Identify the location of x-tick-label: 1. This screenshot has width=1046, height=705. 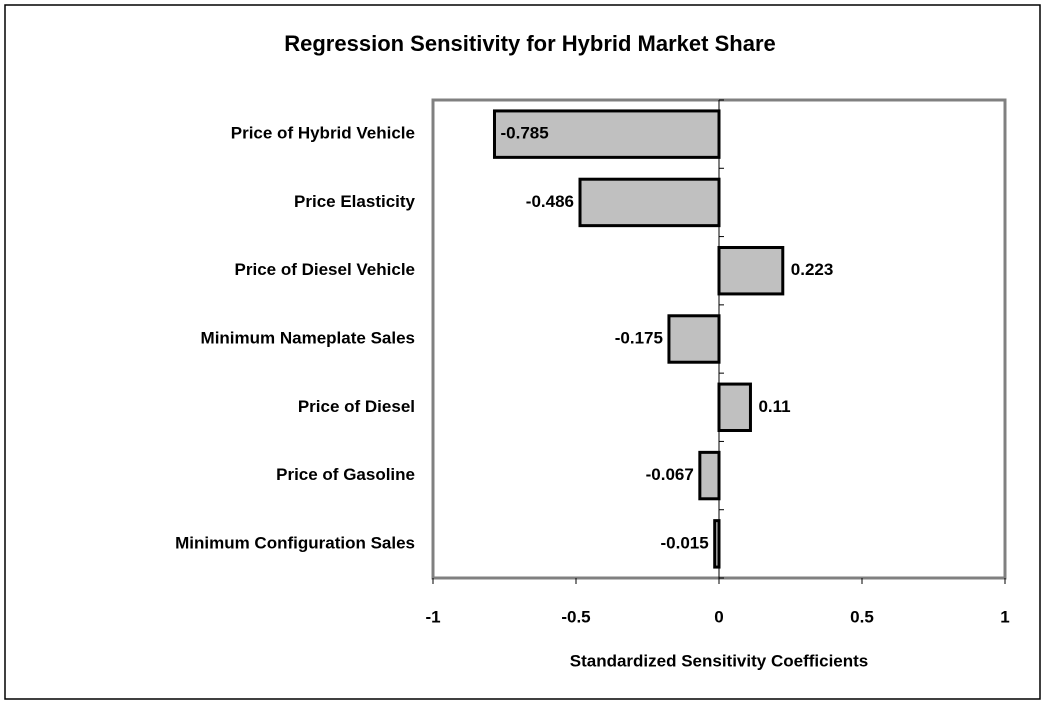
(1004, 616).